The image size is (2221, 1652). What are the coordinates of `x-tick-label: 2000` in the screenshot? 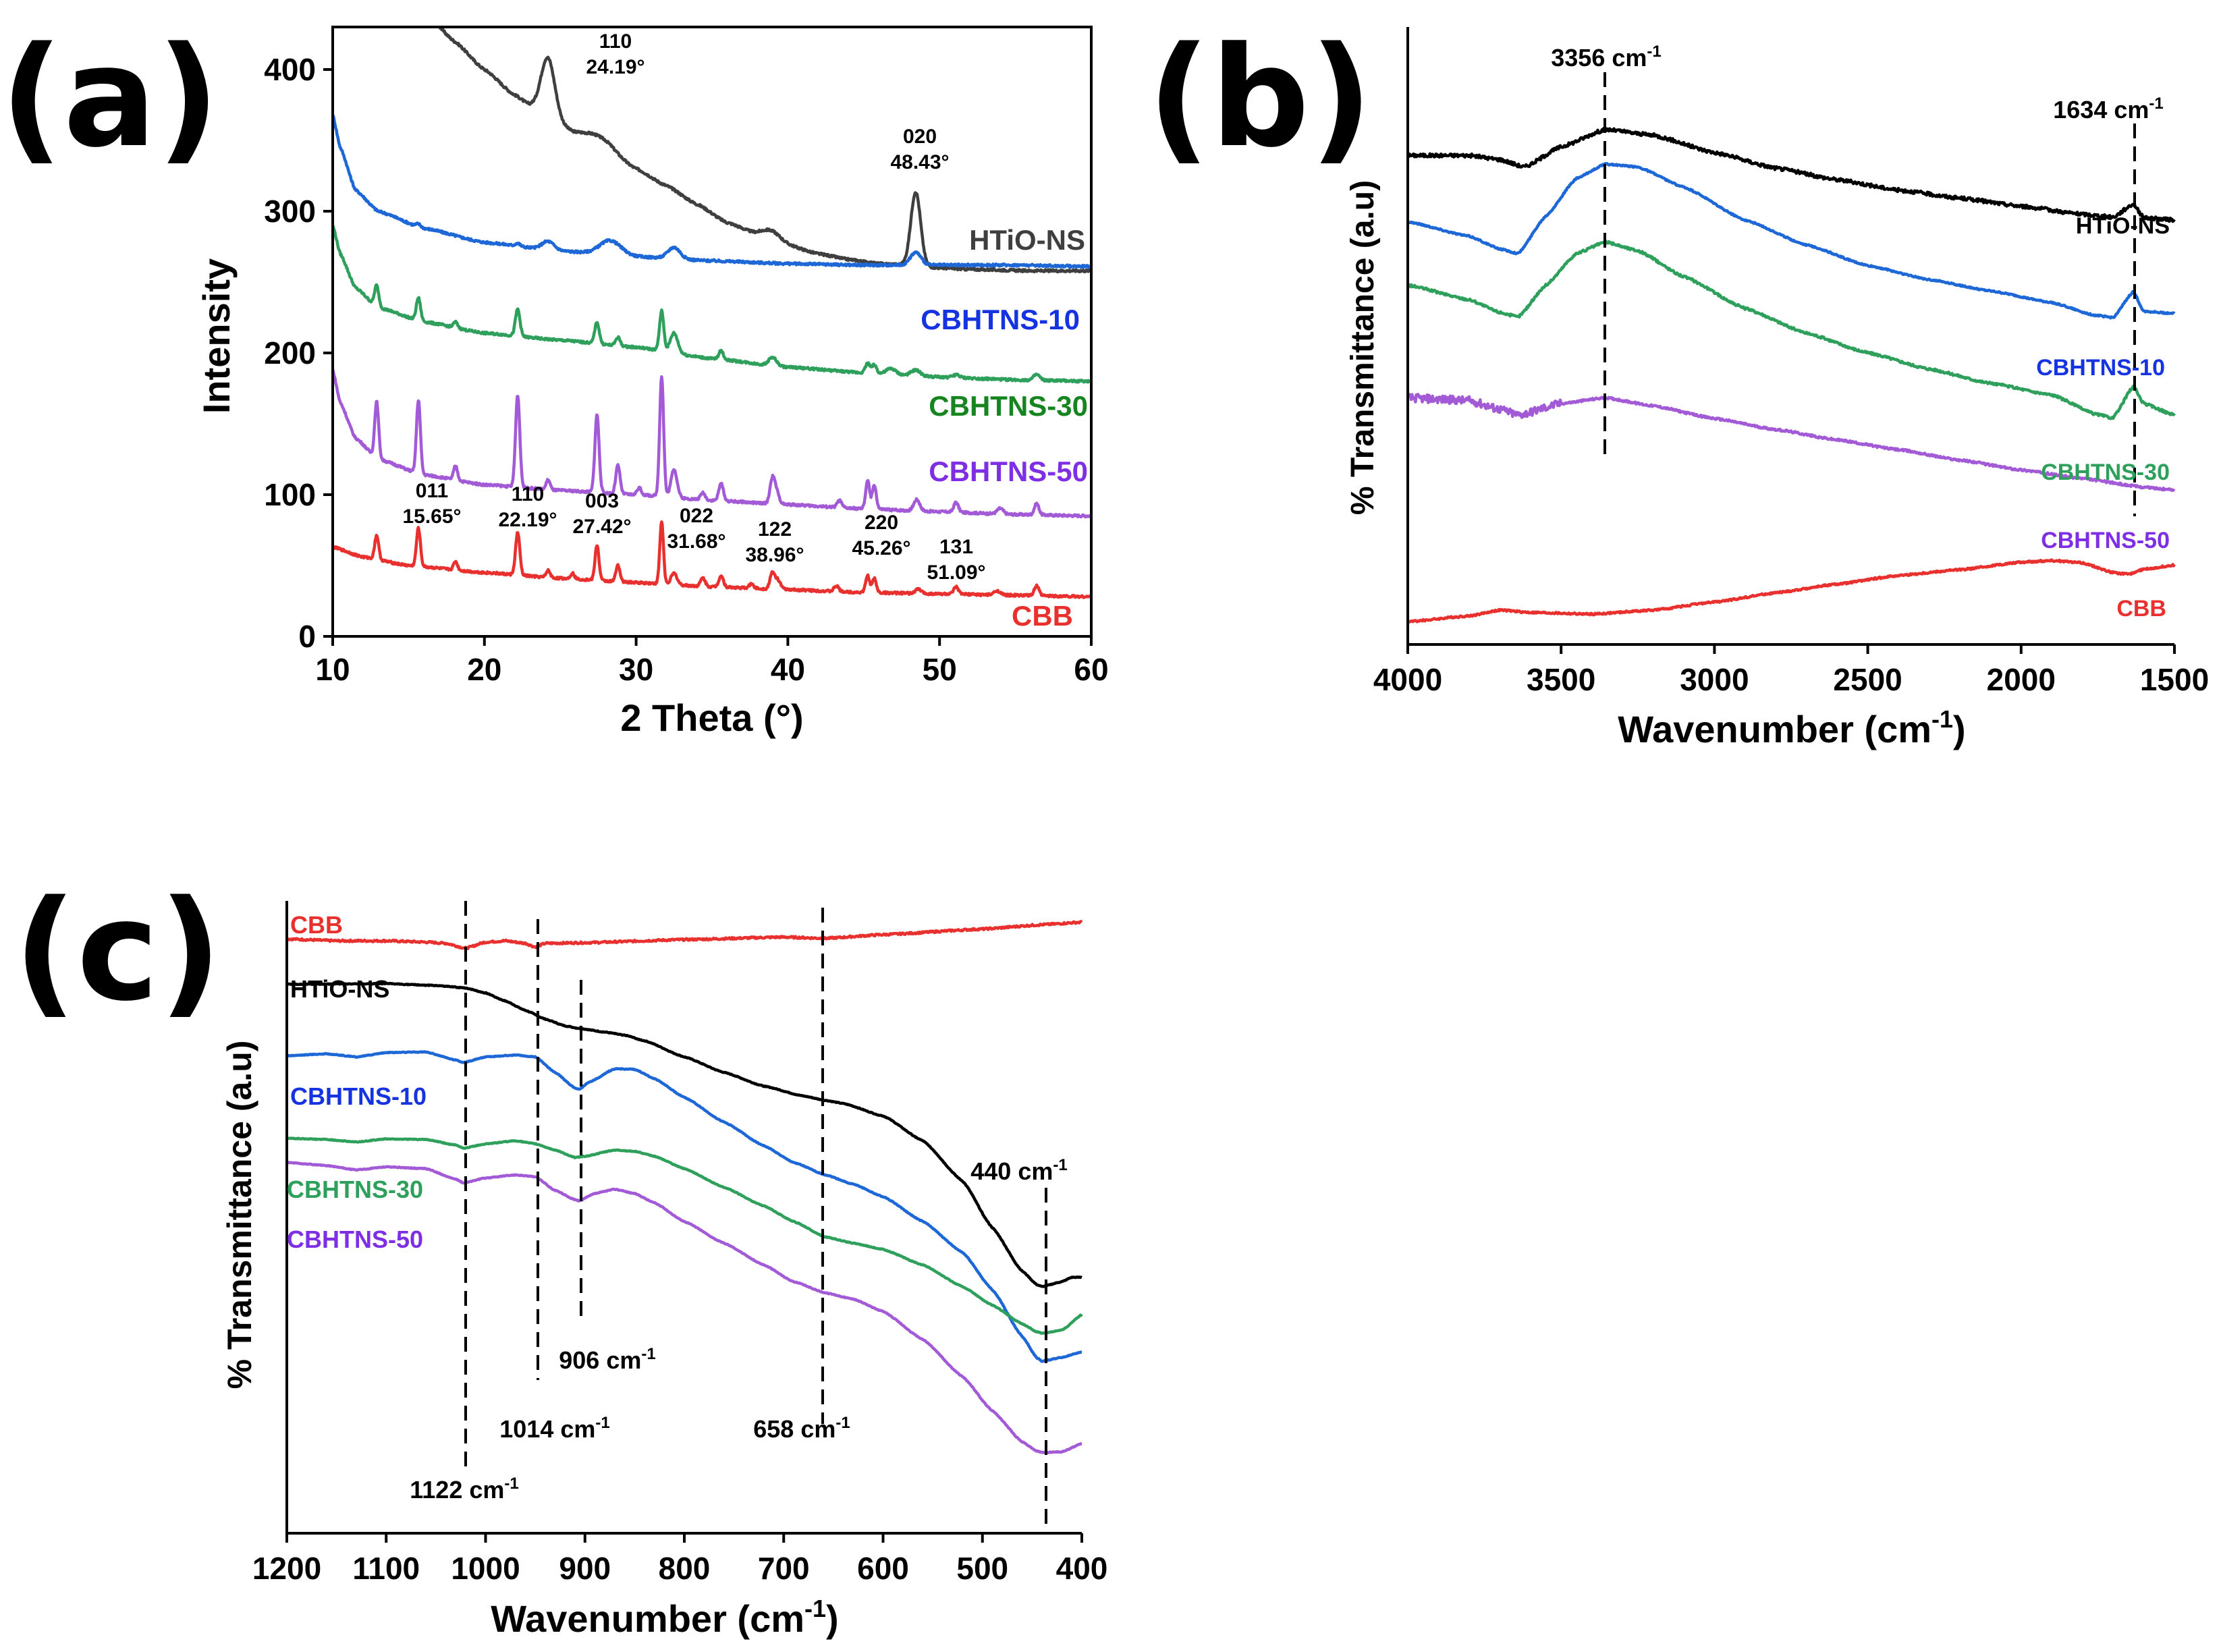 It's located at (2021, 679).